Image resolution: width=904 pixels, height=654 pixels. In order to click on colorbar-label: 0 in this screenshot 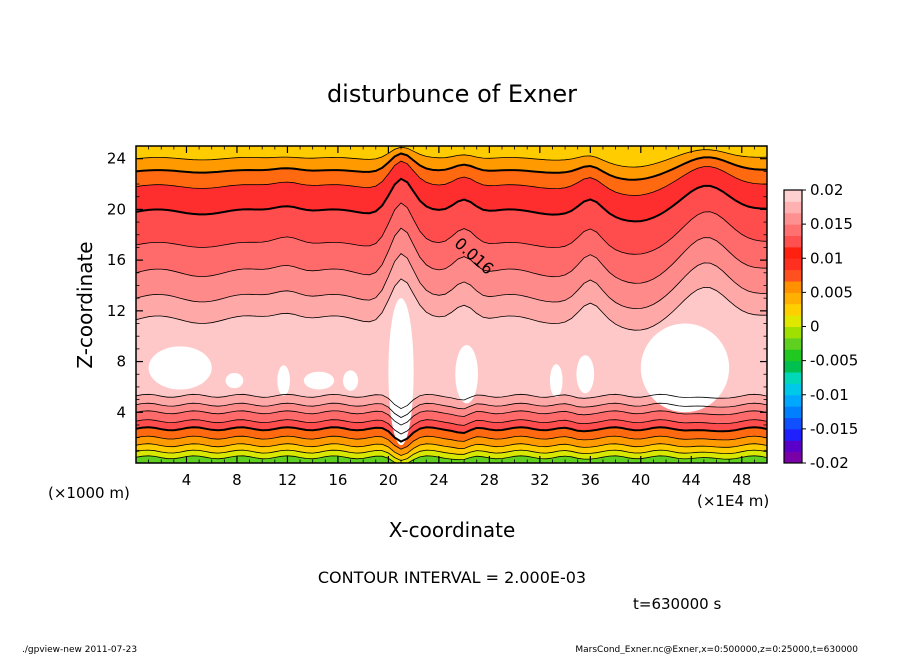, I will do `click(815, 327)`.